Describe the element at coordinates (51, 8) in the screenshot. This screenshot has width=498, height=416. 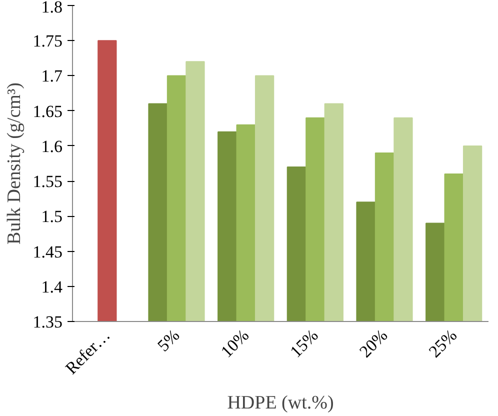
I see `y-tick-label: 1.8` at that location.